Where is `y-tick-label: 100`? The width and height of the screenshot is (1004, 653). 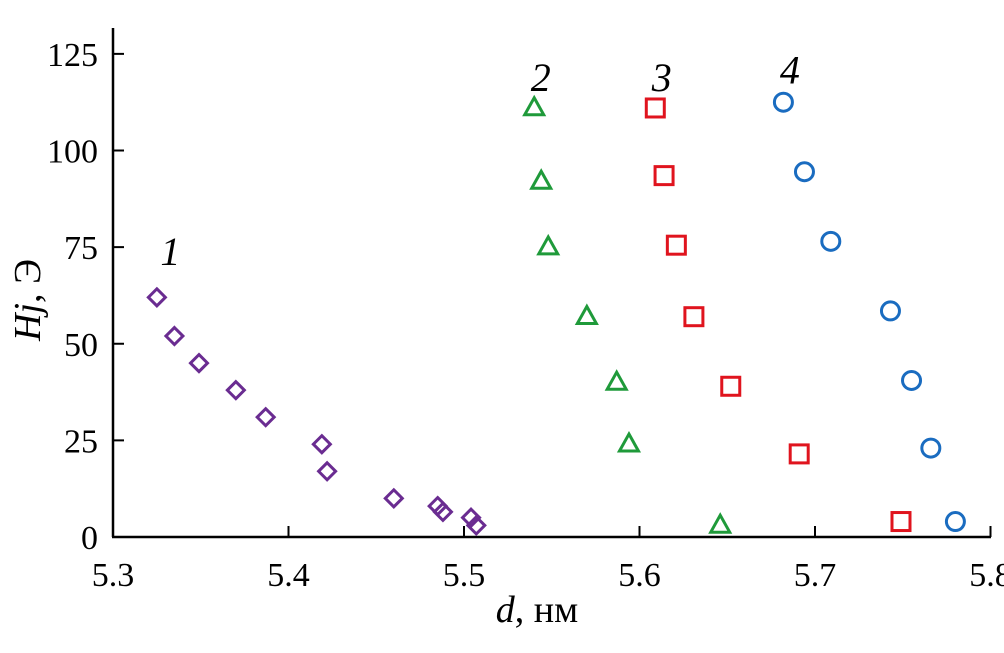 y-tick-label: 100 is located at coordinates (72, 152).